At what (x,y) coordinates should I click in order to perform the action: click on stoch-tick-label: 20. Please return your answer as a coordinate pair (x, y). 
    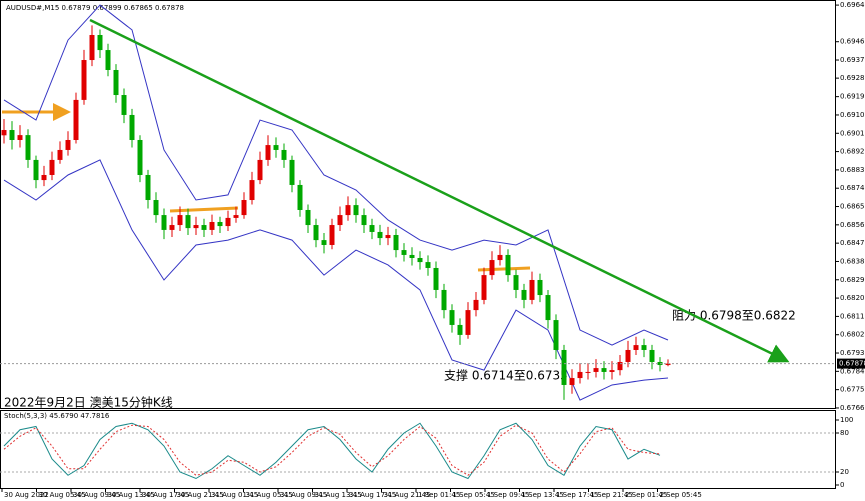
    Looking at the image, I should click on (844, 472).